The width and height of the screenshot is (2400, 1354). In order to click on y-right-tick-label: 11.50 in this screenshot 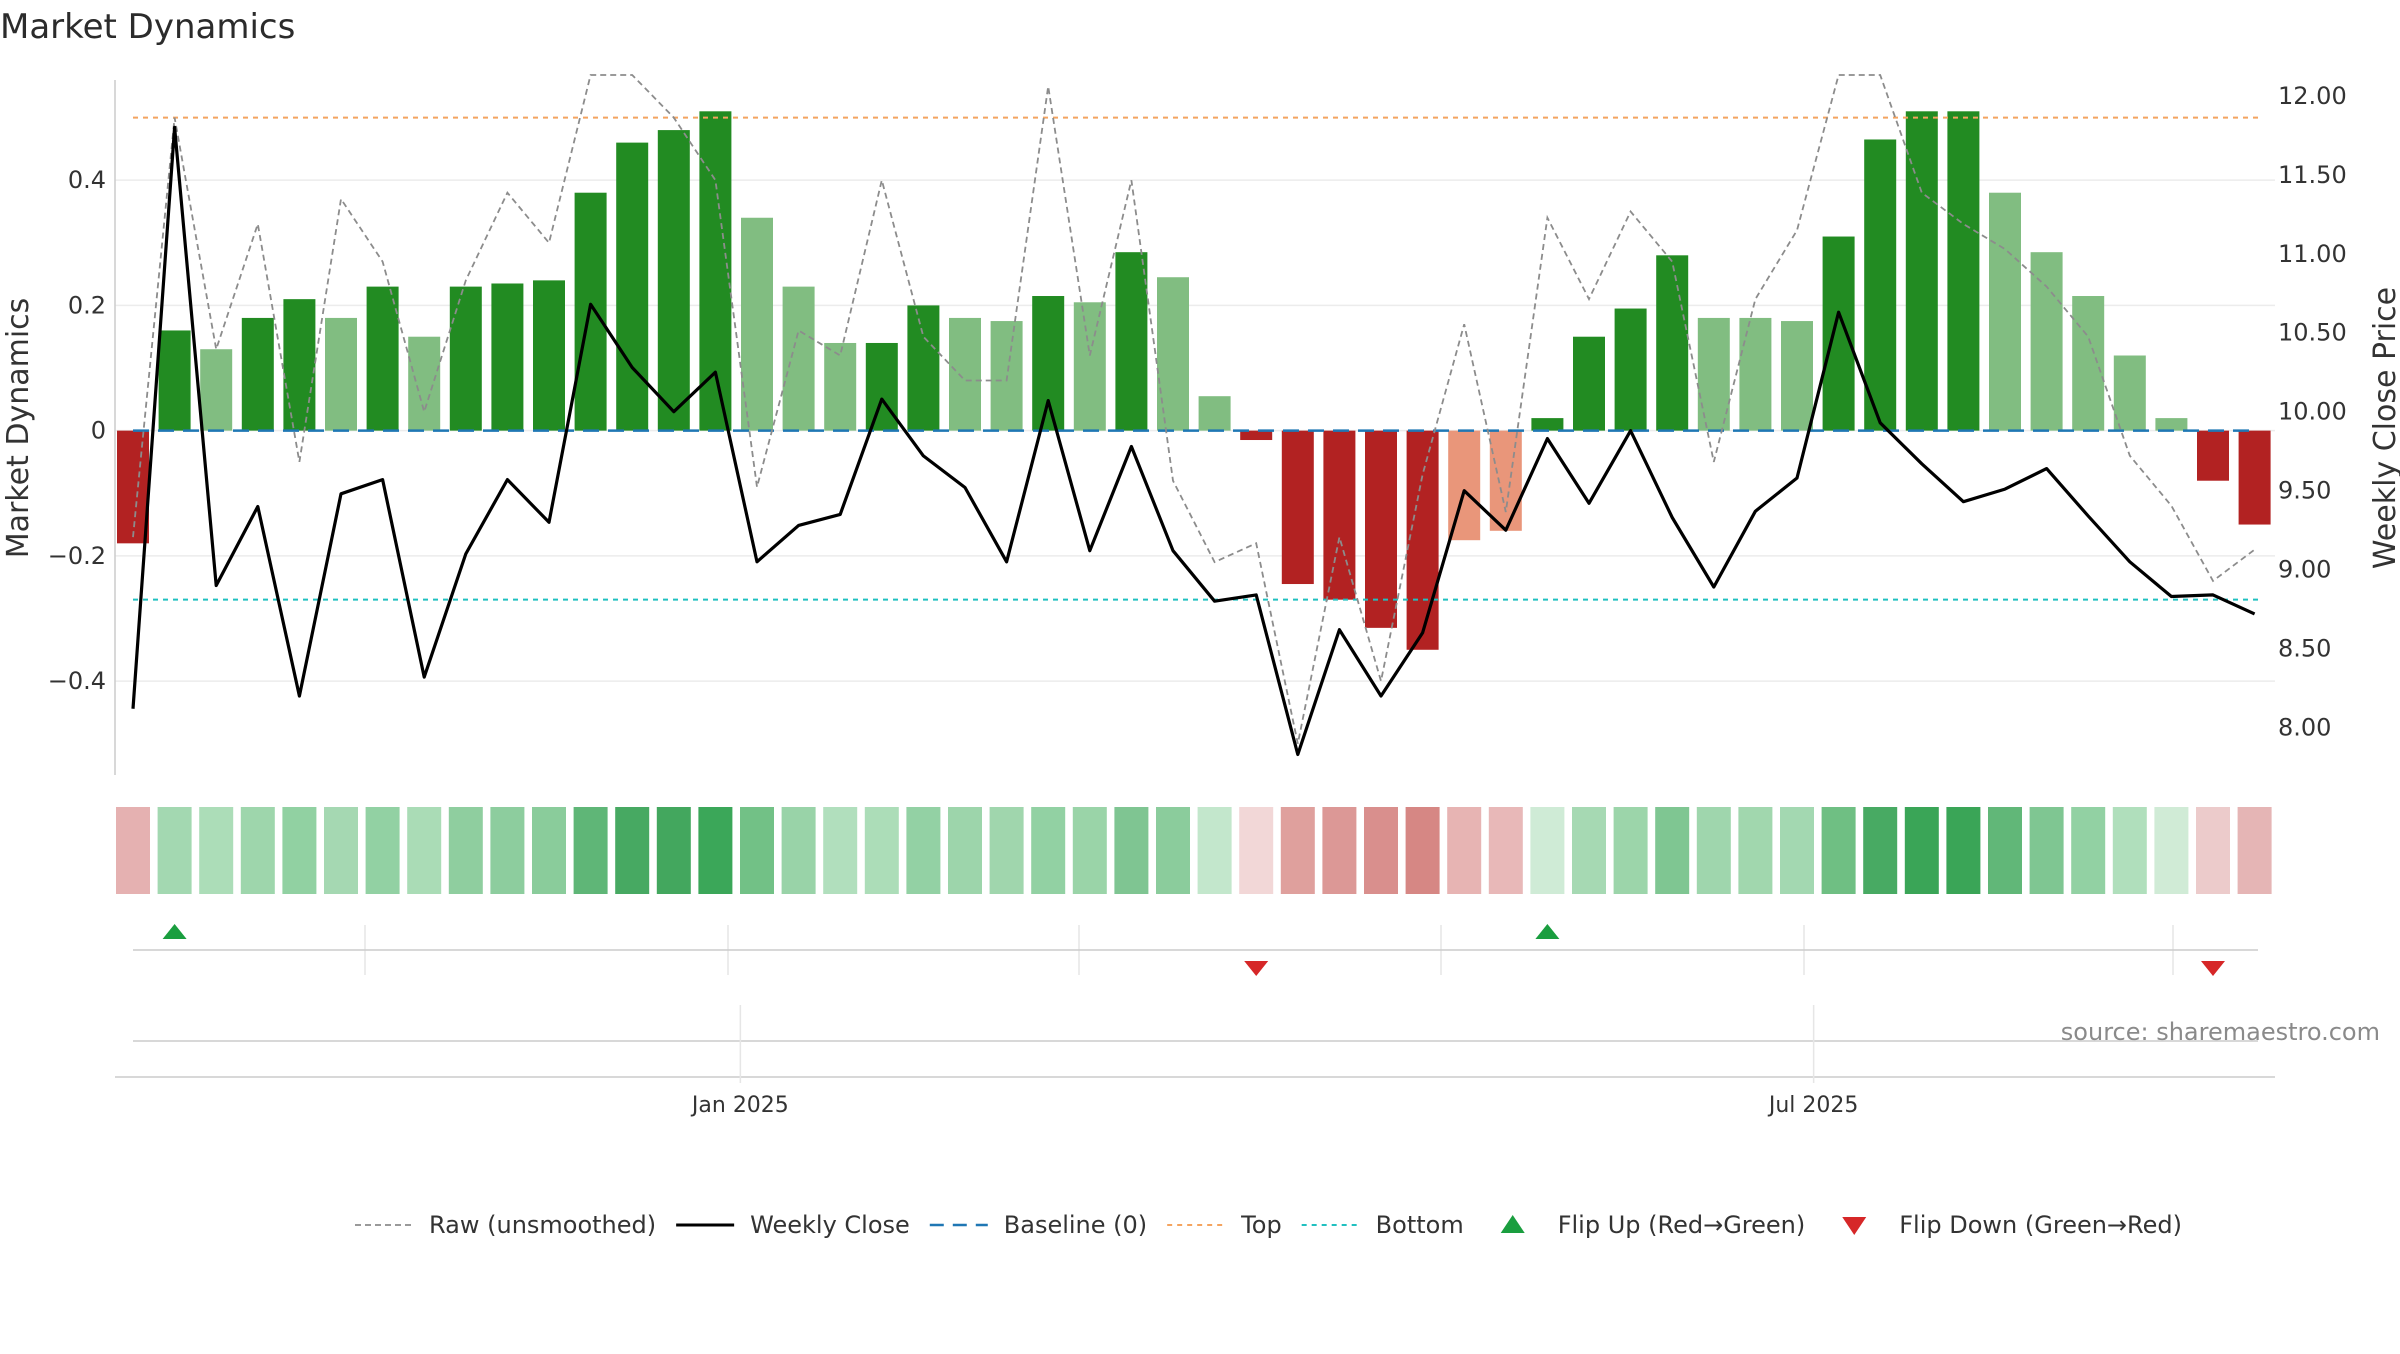, I will do `click(2312, 175)`.